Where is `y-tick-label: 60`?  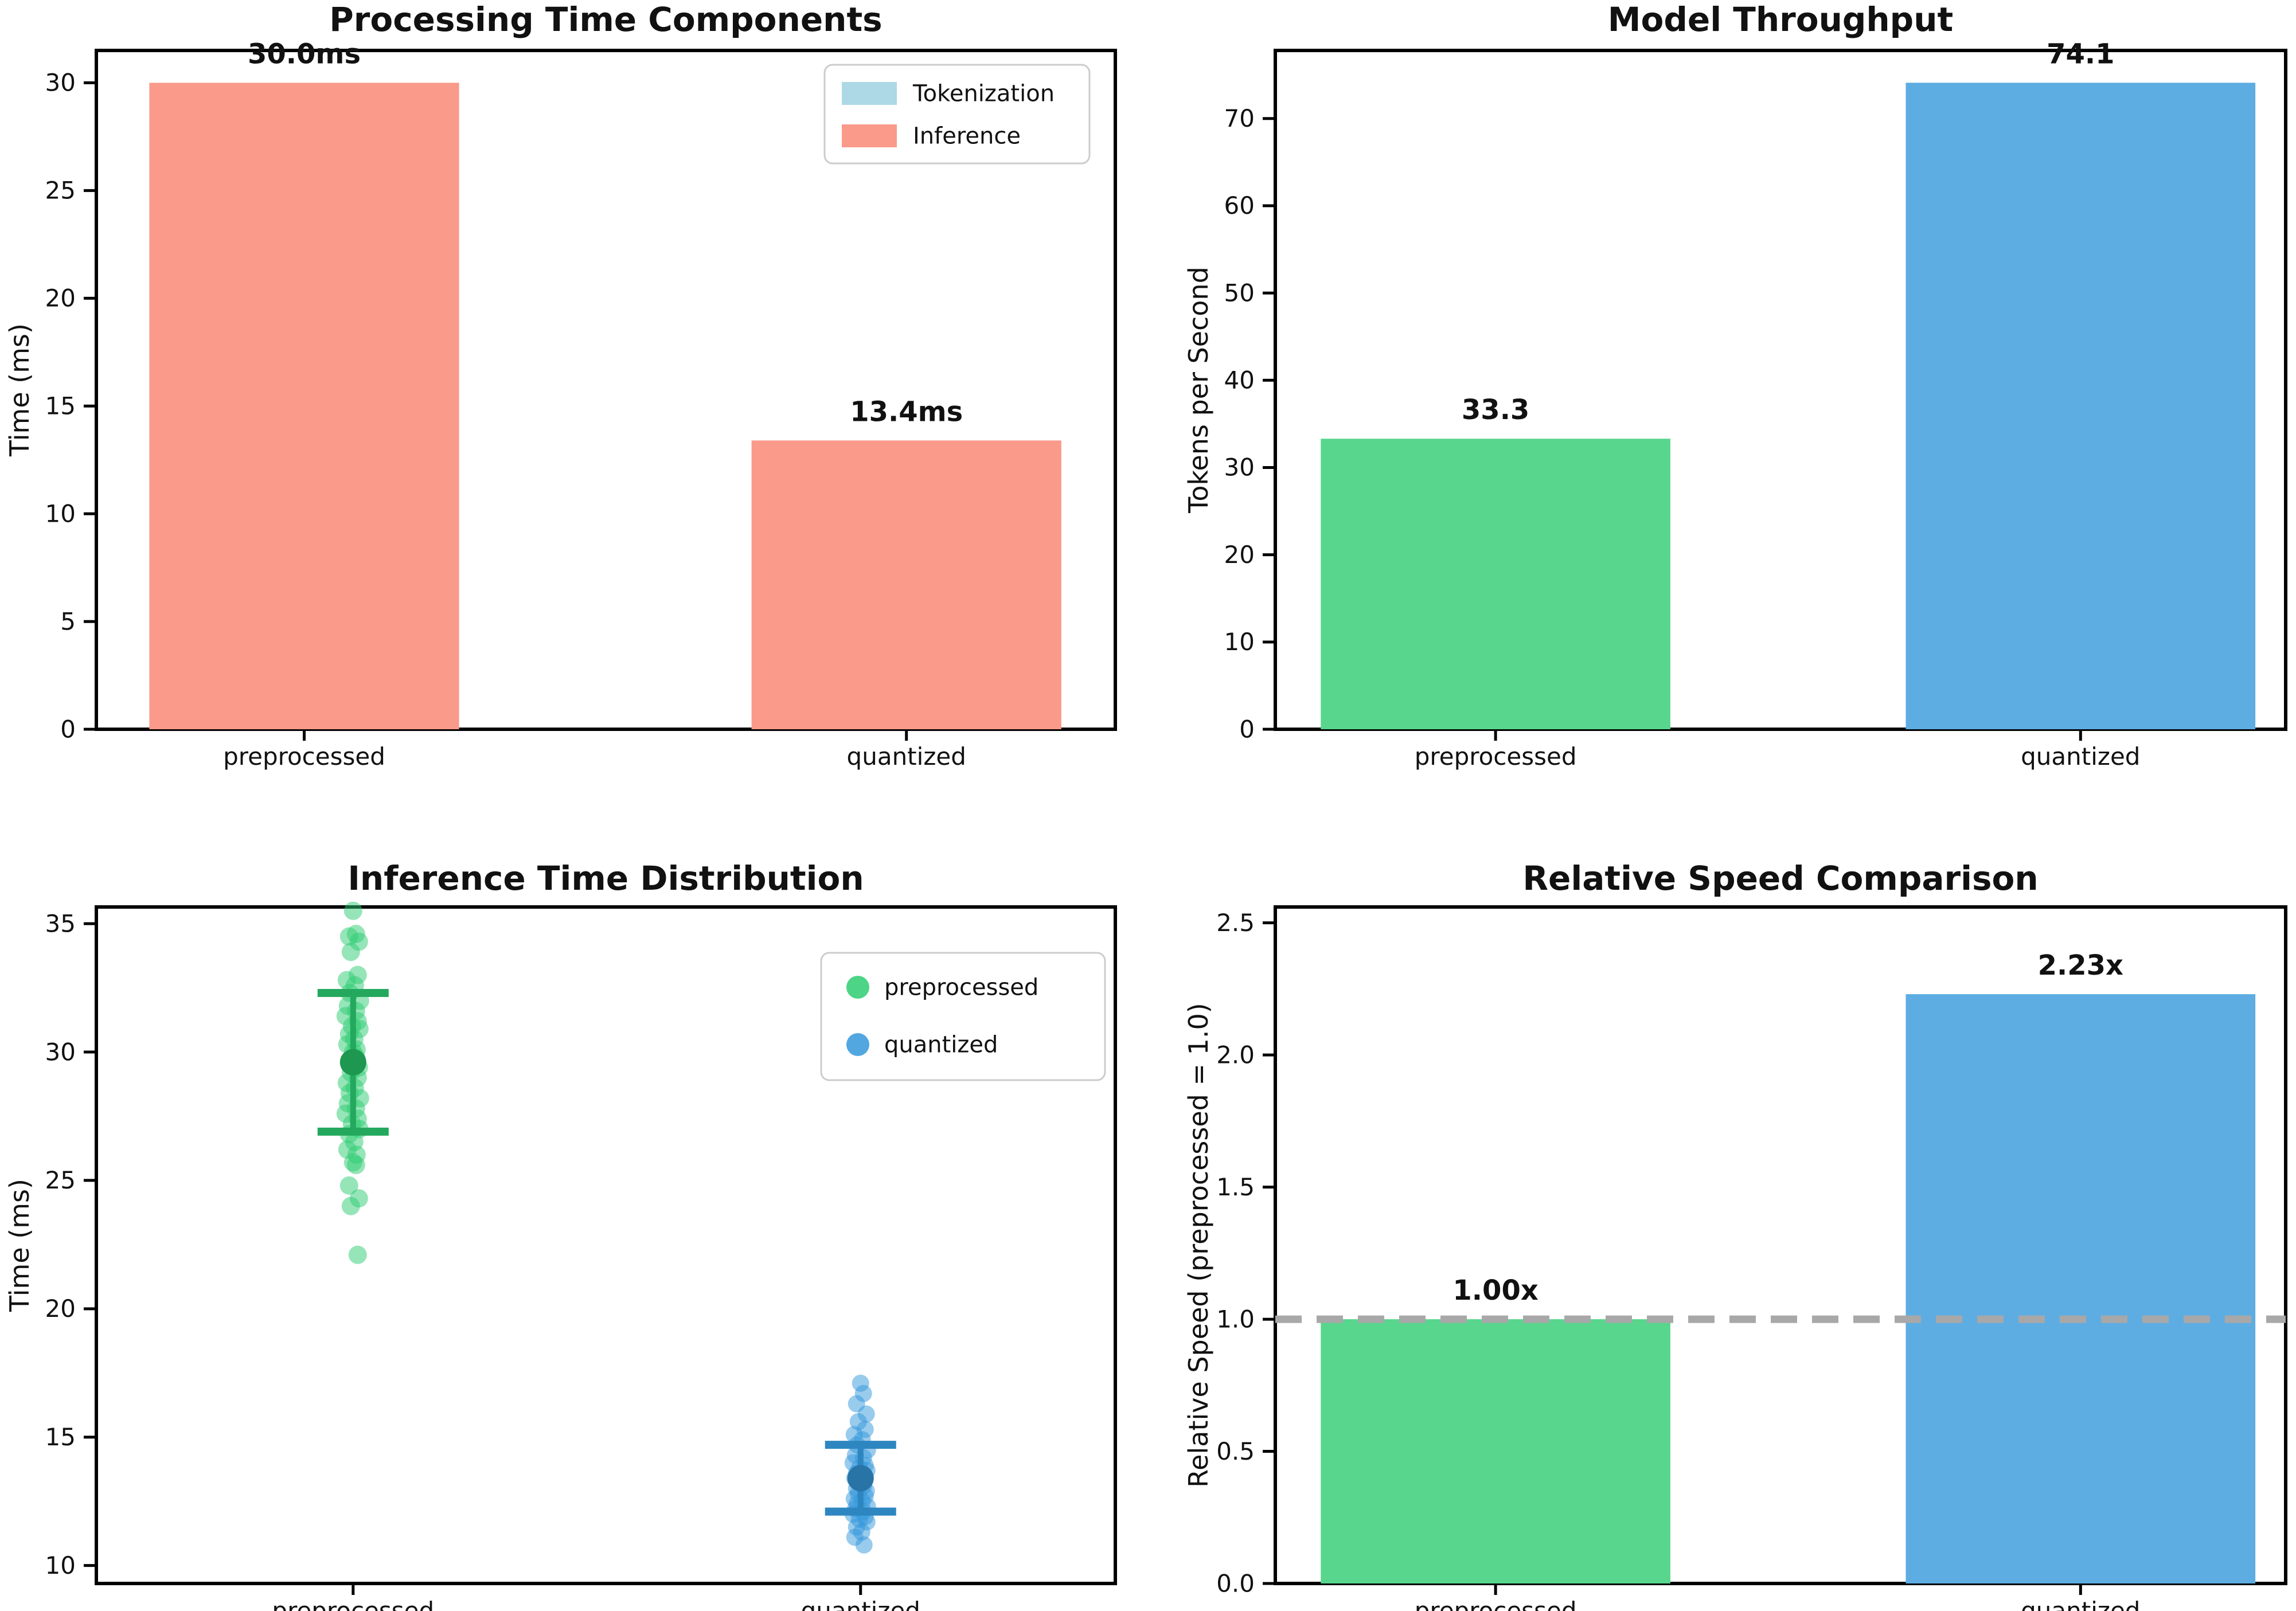
y-tick-label: 60 is located at coordinates (1240, 205).